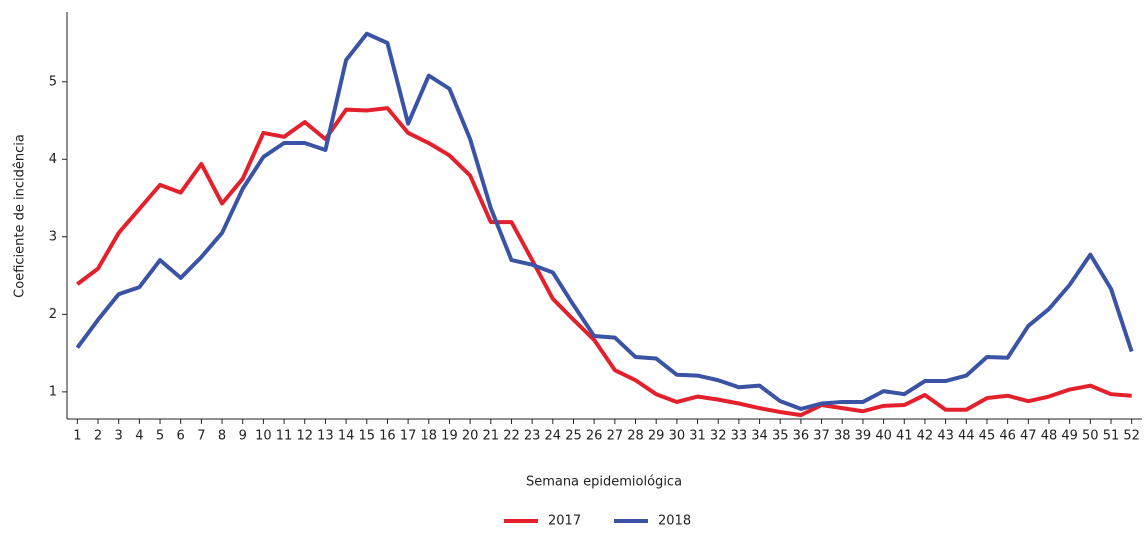  What do you see at coordinates (863, 436) in the screenshot?
I see `x-tick-label: 39` at bounding box center [863, 436].